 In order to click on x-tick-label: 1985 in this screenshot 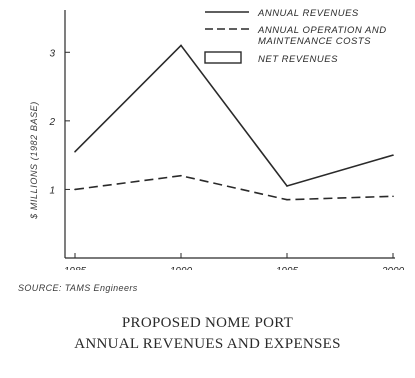, I will do `click(75, 268)`.